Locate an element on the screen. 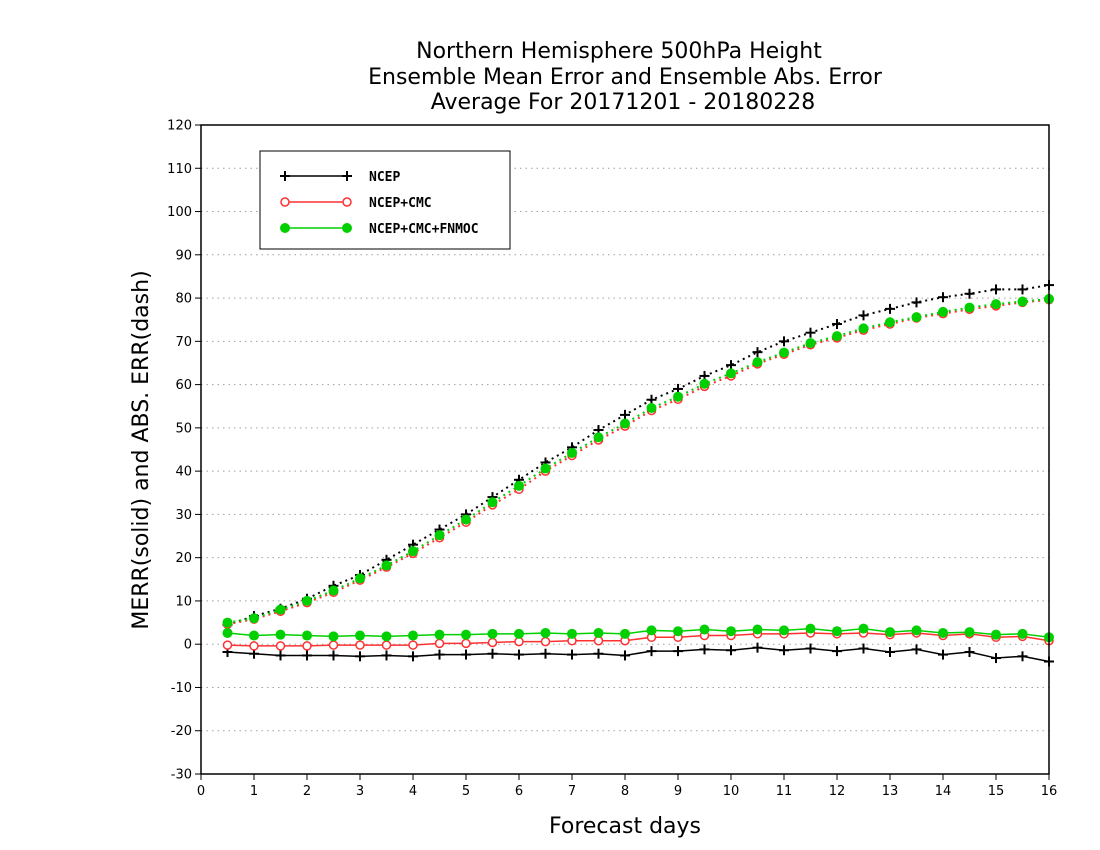 Image resolution: width=1100 pixels, height=850 pixels. y-axis-label: MERR(solid) and ABS. ERR(dash) is located at coordinates (141, 449).